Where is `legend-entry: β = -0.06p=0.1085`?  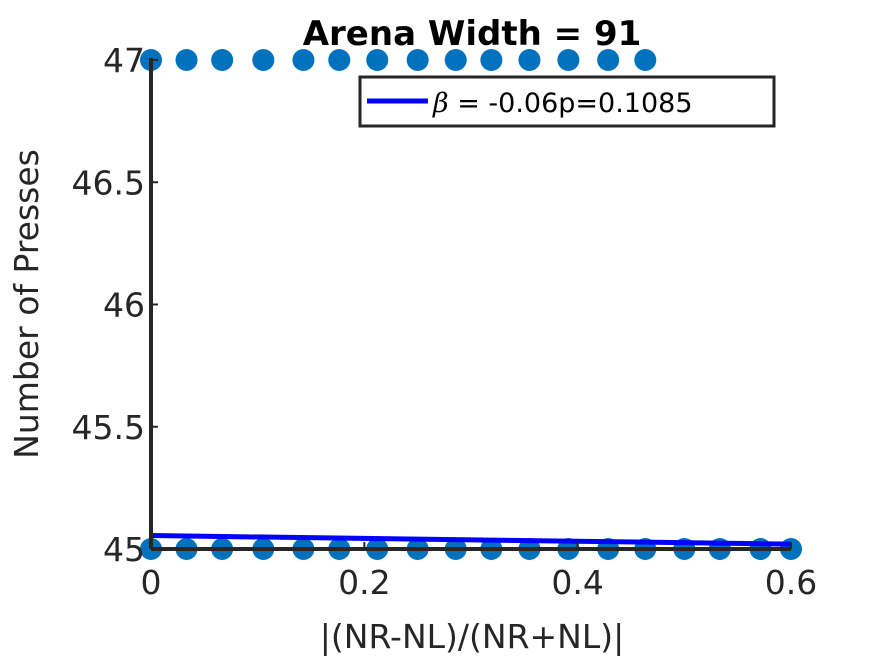 legend-entry: β = -0.06p=0.1085 is located at coordinates (562, 103).